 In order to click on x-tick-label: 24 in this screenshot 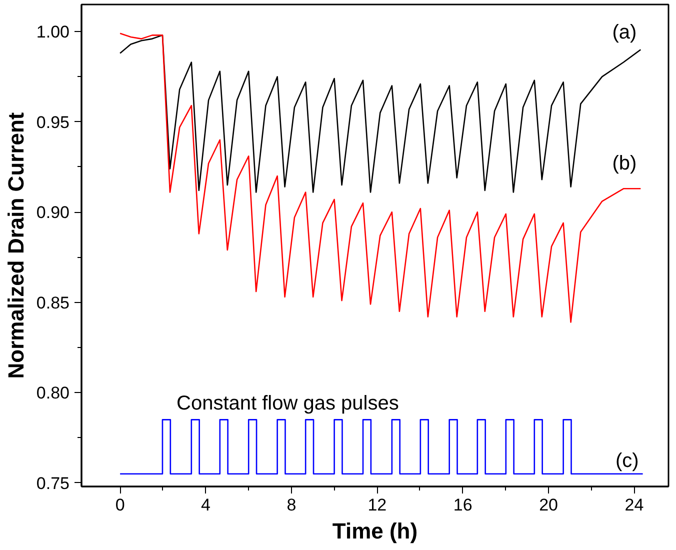, I will do `click(634, 505)`.